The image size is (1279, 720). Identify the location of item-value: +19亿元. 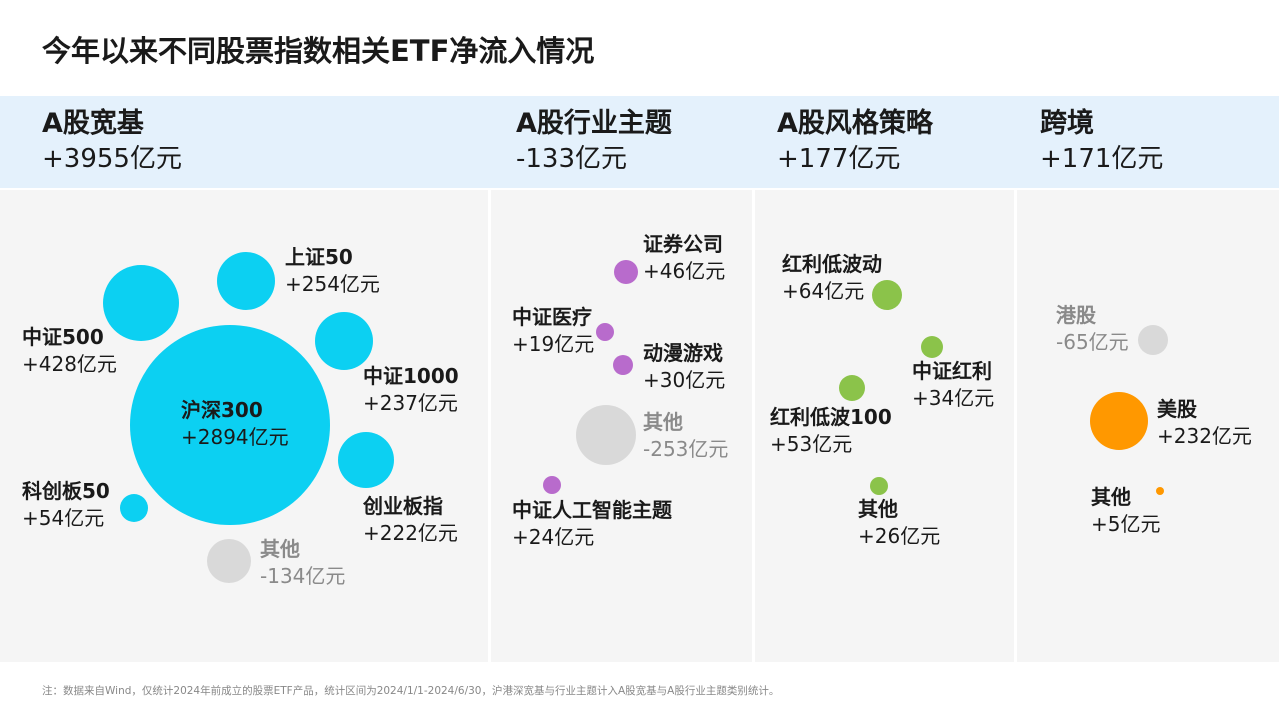
(553, 344).